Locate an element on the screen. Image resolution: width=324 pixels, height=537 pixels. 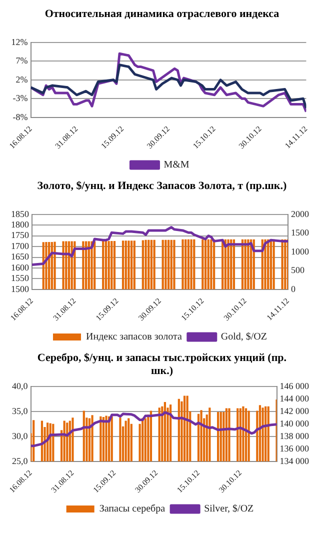
y2-tick-label: 1500 is located at coordinates (300, 233).